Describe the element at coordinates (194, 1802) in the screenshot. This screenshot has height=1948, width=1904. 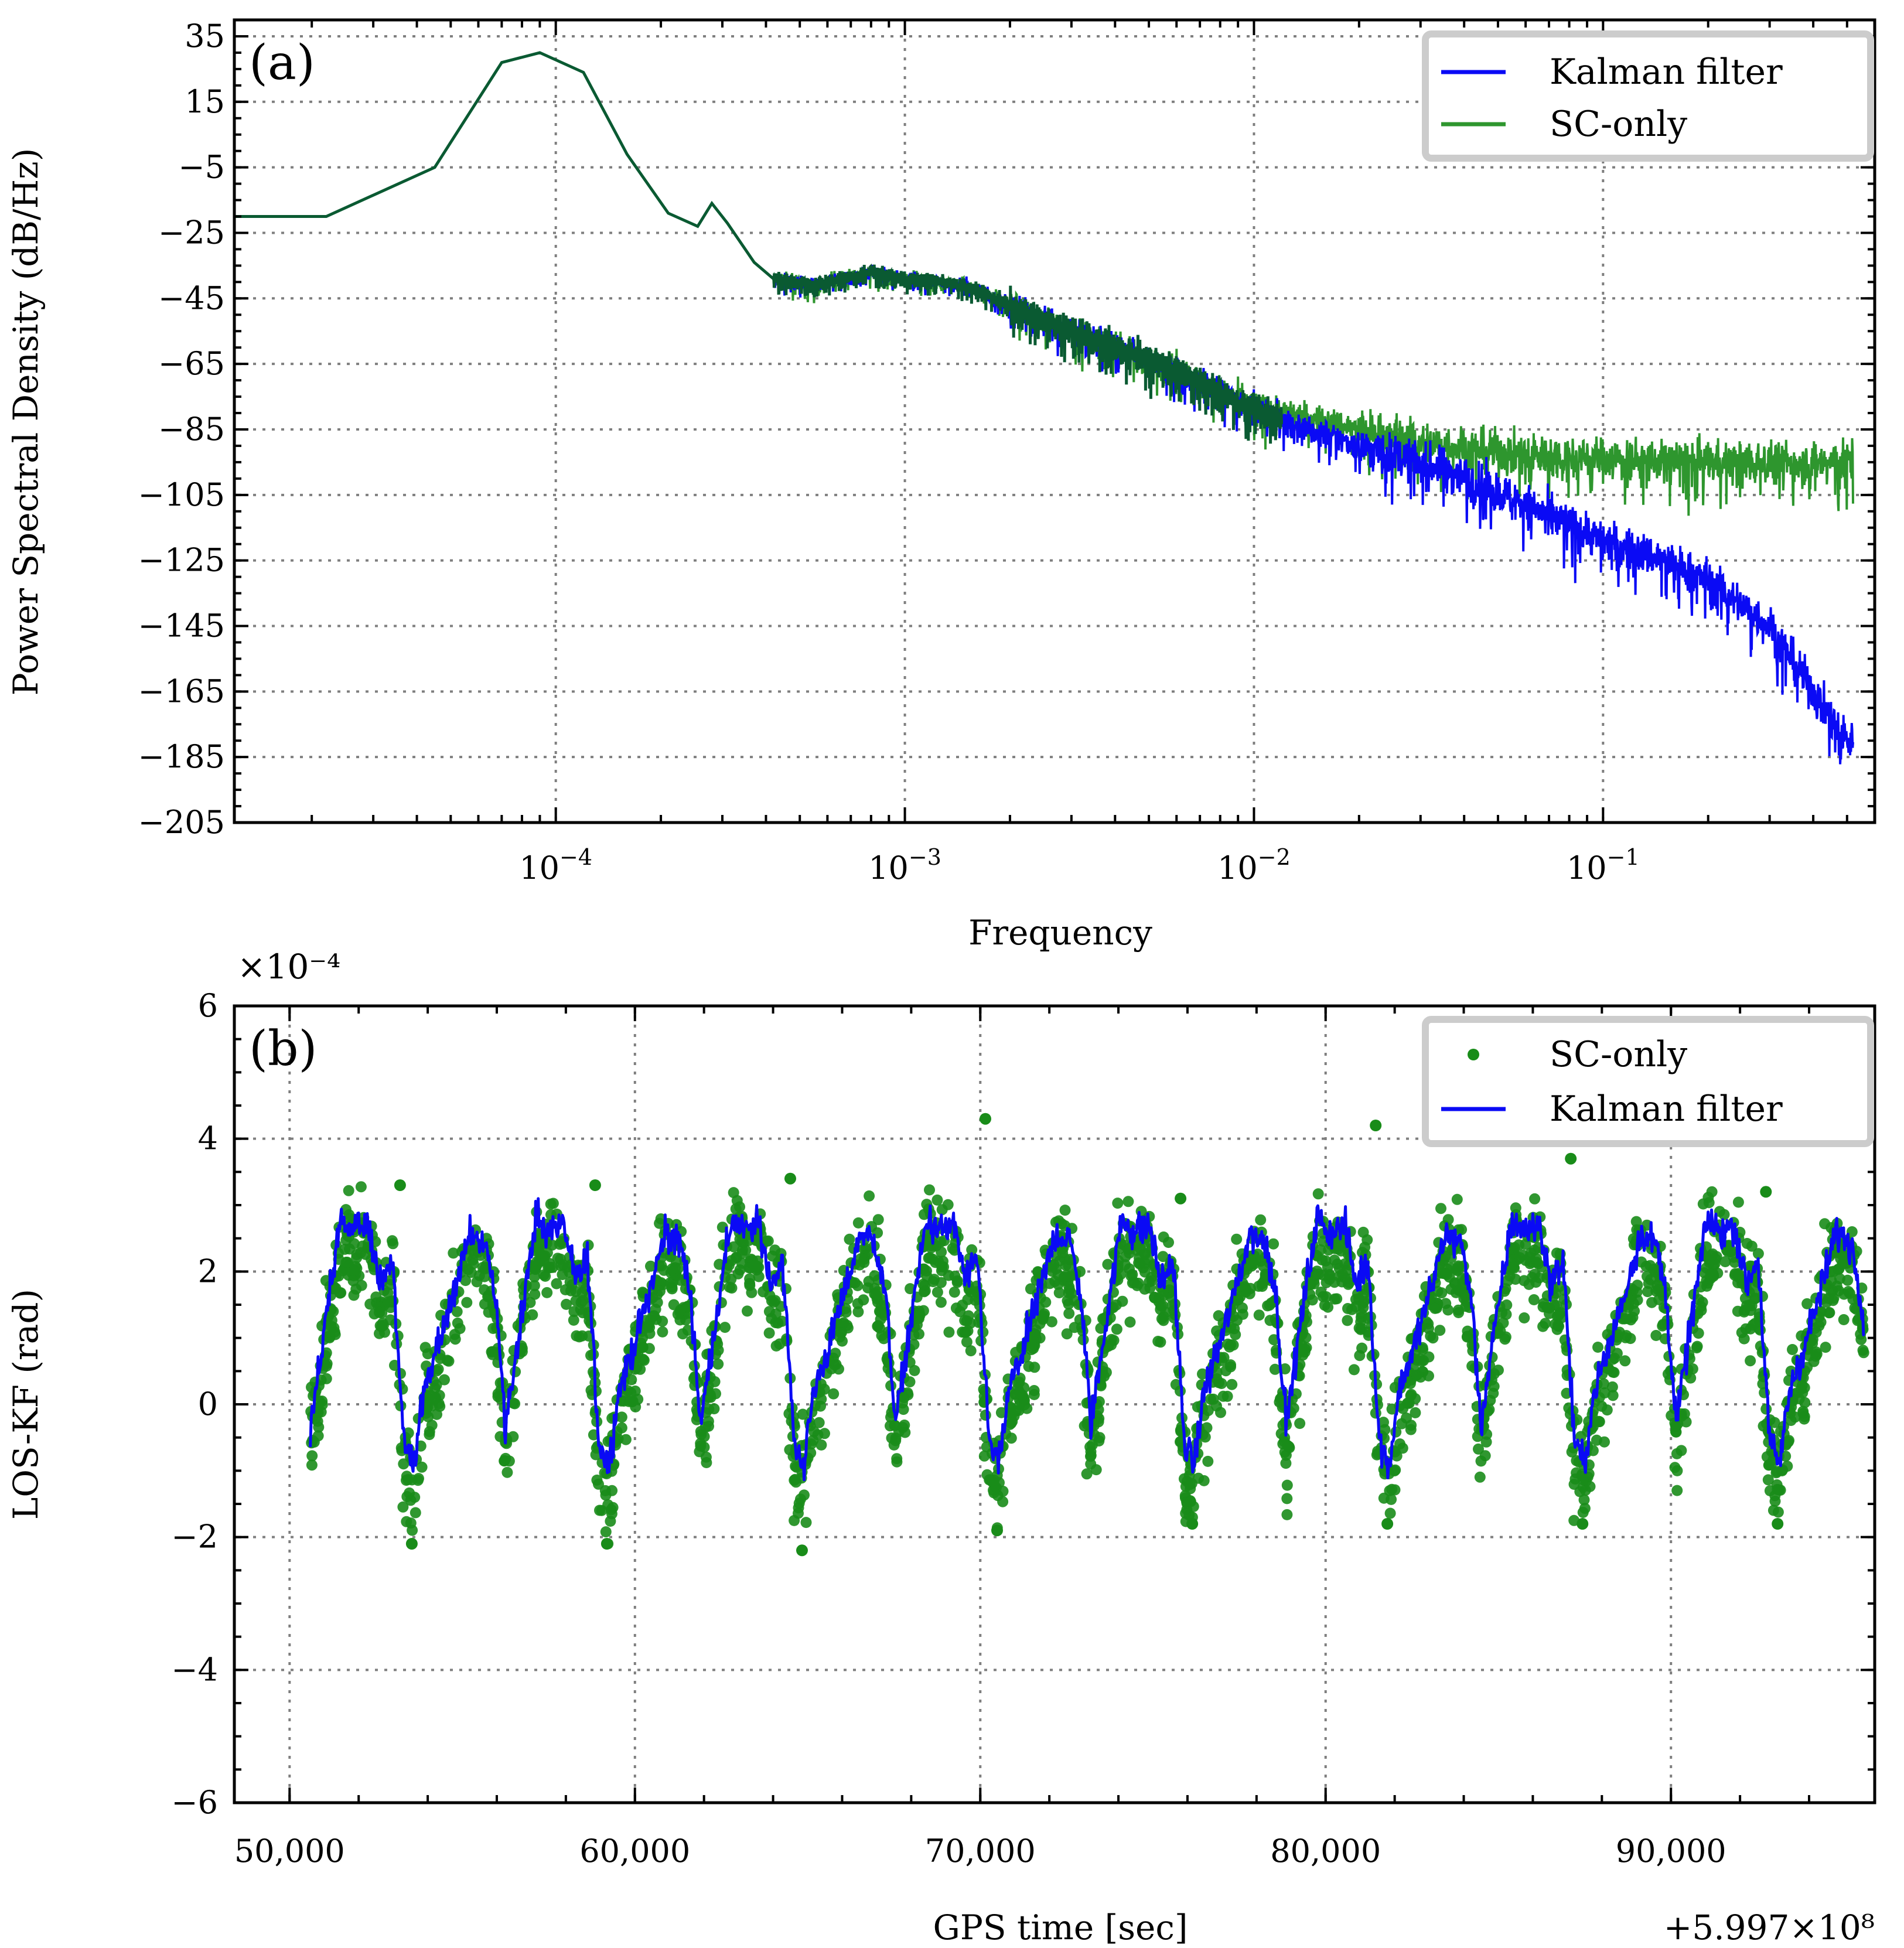
I see `los-y-tick-label: −6` at that location.